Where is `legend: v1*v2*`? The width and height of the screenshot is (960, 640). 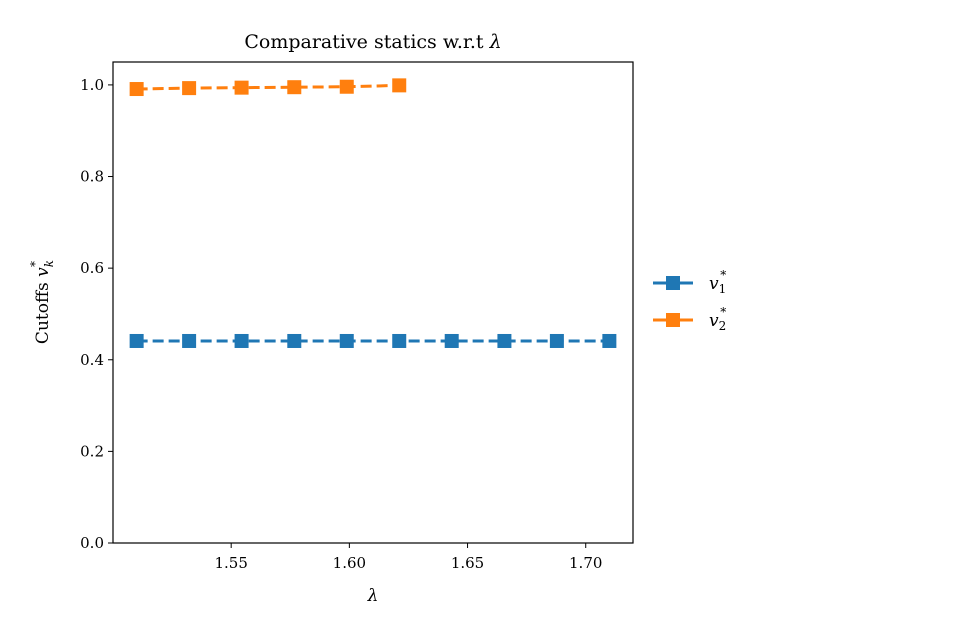
legend: v1*v2* is located at coordinates (689, 300).